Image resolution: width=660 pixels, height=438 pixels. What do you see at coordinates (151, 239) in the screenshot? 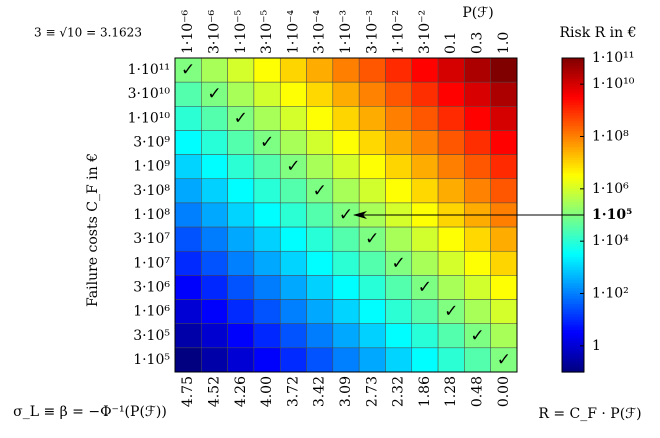
I see `row-label: 3·10⁷` at bounding box center [151, 239].